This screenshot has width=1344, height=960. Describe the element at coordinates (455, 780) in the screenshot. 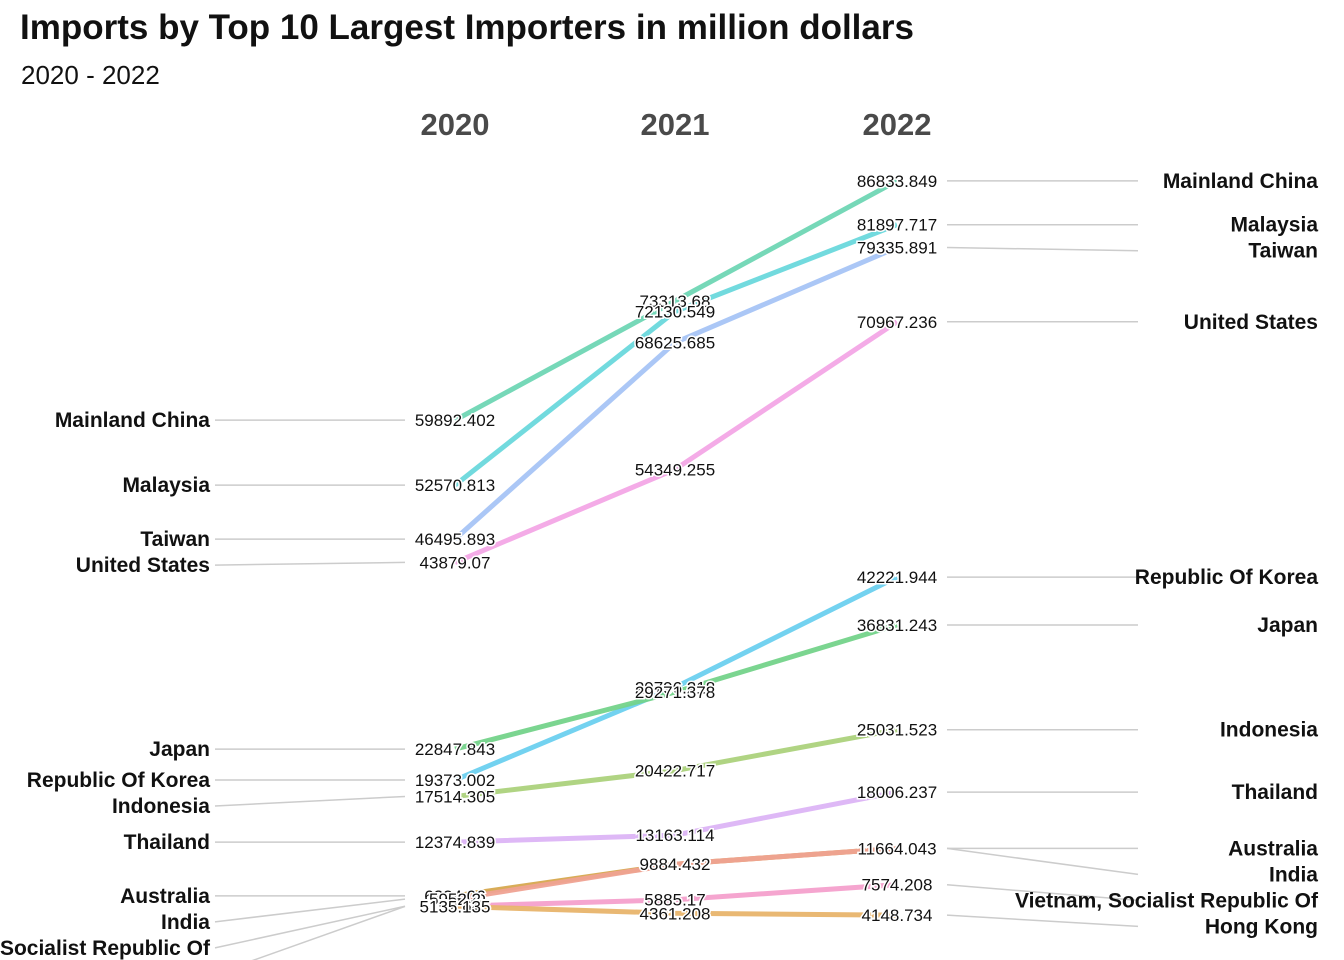

I see `value-label-republic-of-korea-2020: 19373.002` at that location.